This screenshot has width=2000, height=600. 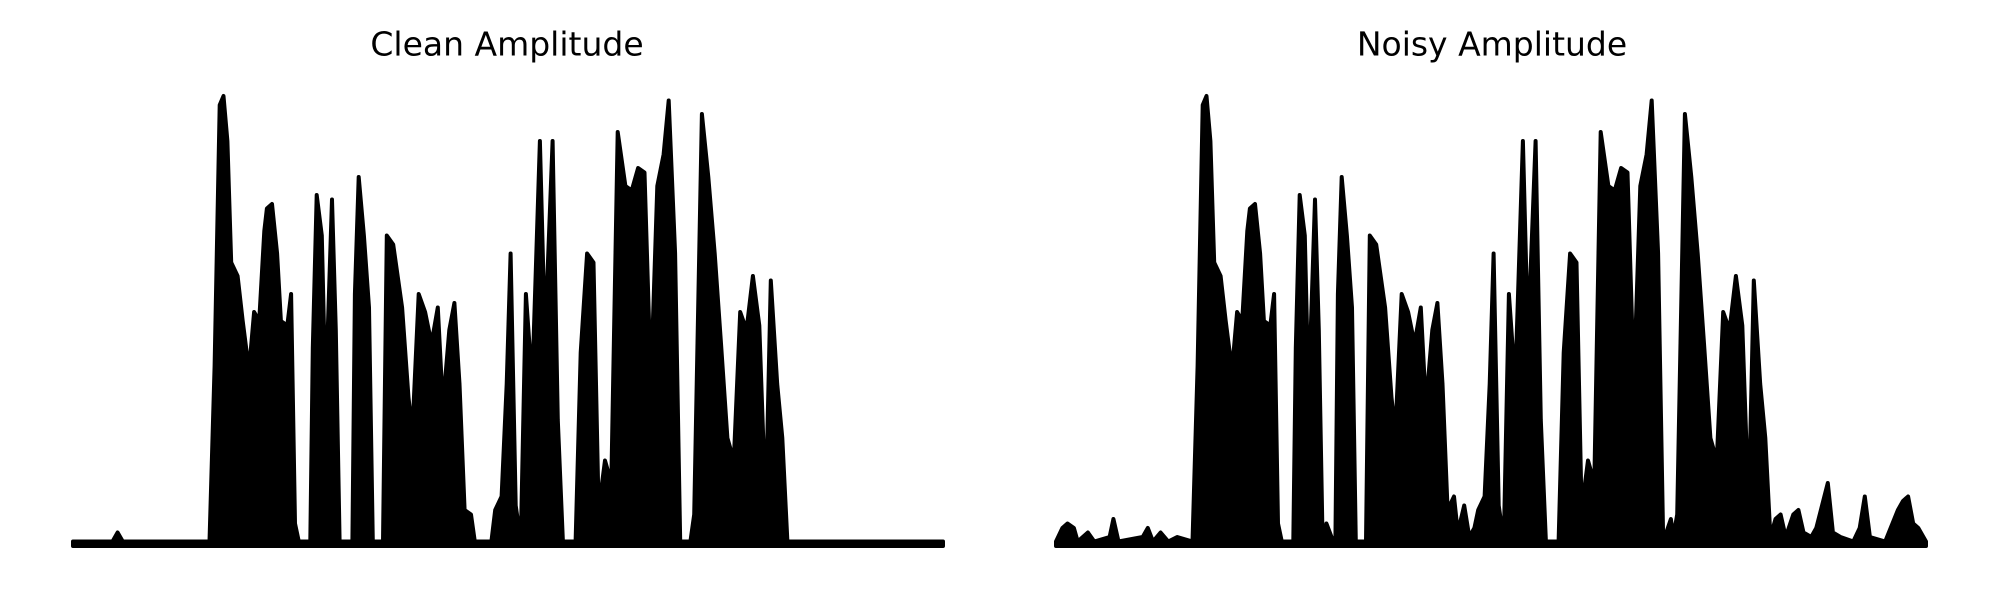 I want to click on chart-title: Clean Amplitude, so click(x=506, y=44).